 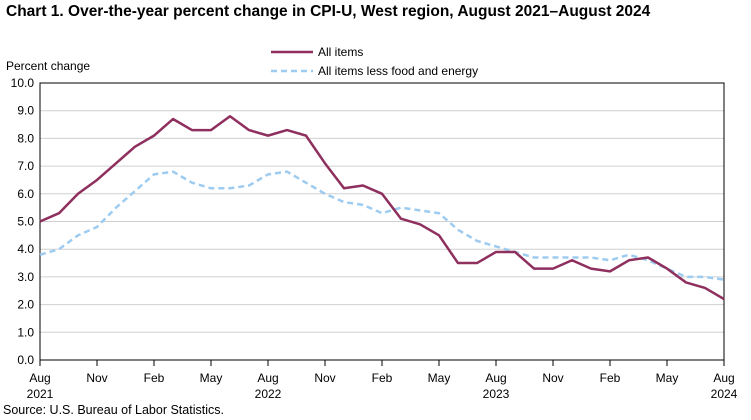 What do you see at coordinates (25, 249) in the screenshot?
I see `y-tick-label: 4.0` at bounding box center [25, 249].